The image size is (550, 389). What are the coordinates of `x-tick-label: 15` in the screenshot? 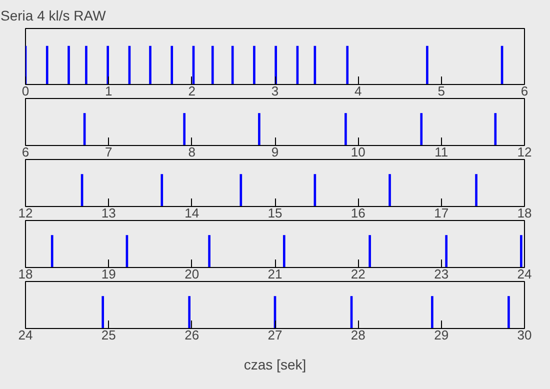 It's located at (275, 213).